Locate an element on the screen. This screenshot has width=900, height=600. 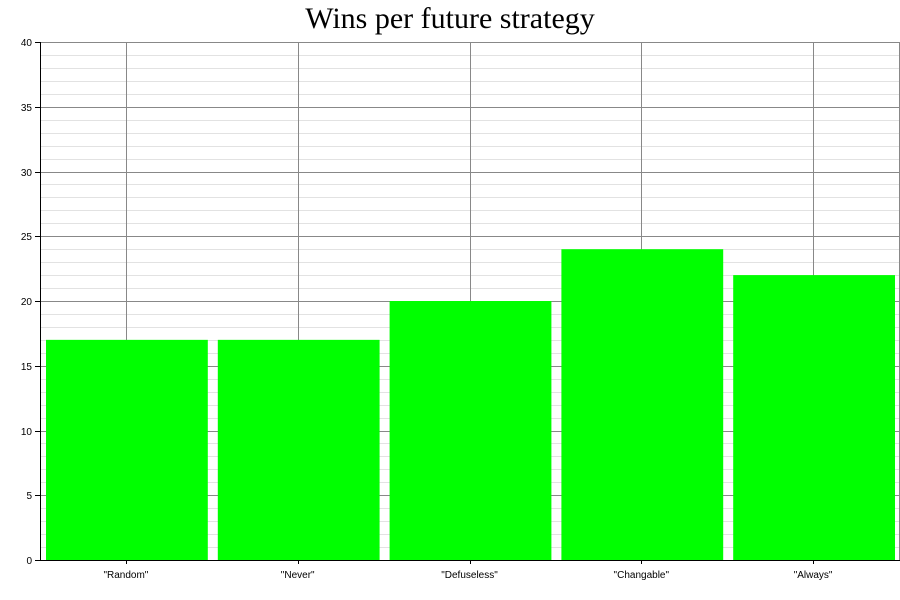
chart-title: Wins per future strategy is located at coordinates (450, 18).